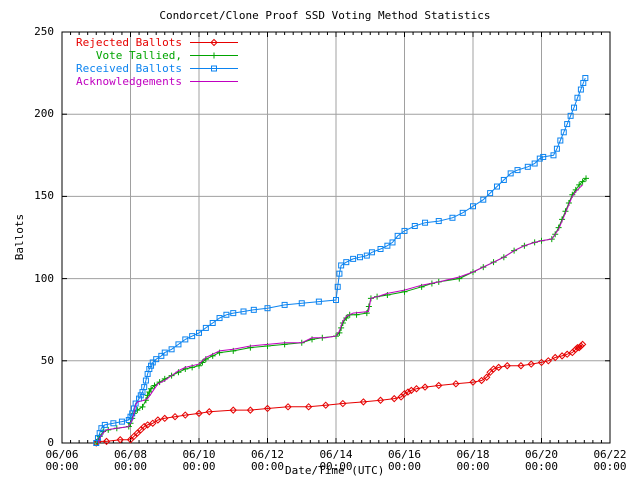 This screenshot has width=640, height=480. What do you see at coordinates (335, 470) in the screenshot?
I see `x-axis-label: Date/Time (UTC)` at bounding box center [335, 470].